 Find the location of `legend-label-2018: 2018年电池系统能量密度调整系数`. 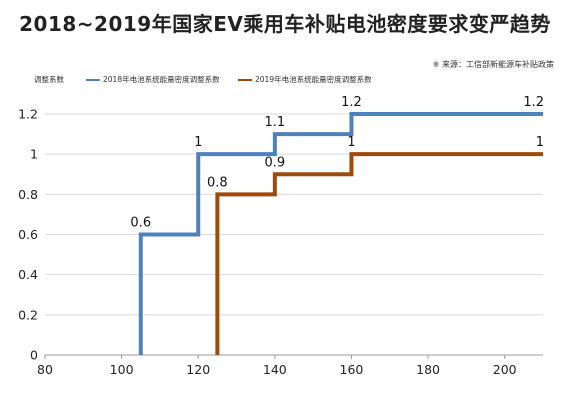

legend-label-2018: 2018年电池系统能量密度调整系数 is located at coordinates (161, 79).